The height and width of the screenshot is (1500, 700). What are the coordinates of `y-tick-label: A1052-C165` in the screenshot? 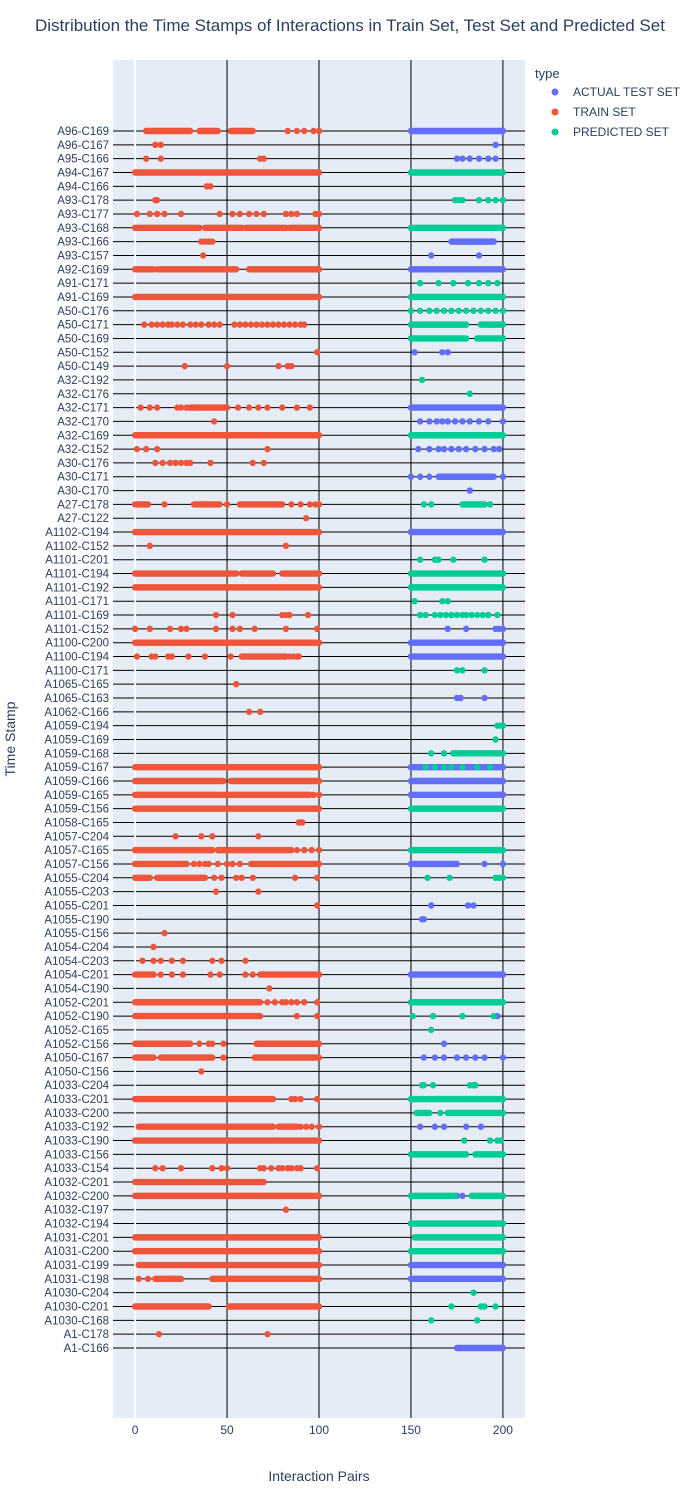 It's located at (76, 1031).